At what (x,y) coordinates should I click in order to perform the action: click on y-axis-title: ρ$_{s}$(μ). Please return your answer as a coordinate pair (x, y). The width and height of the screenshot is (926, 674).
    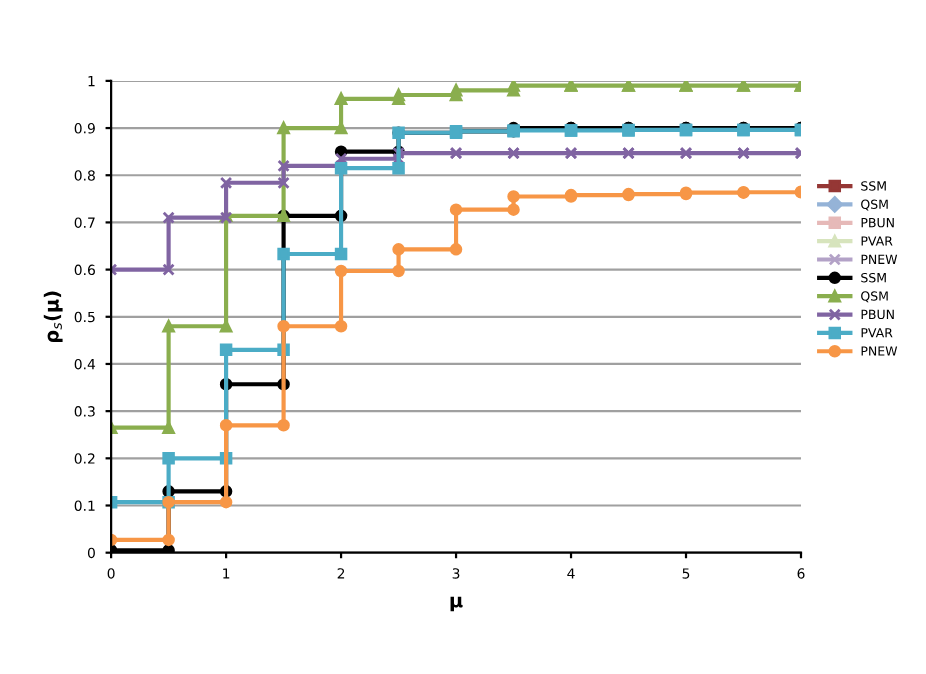
    Looking at the image, I should click on (53, 317).